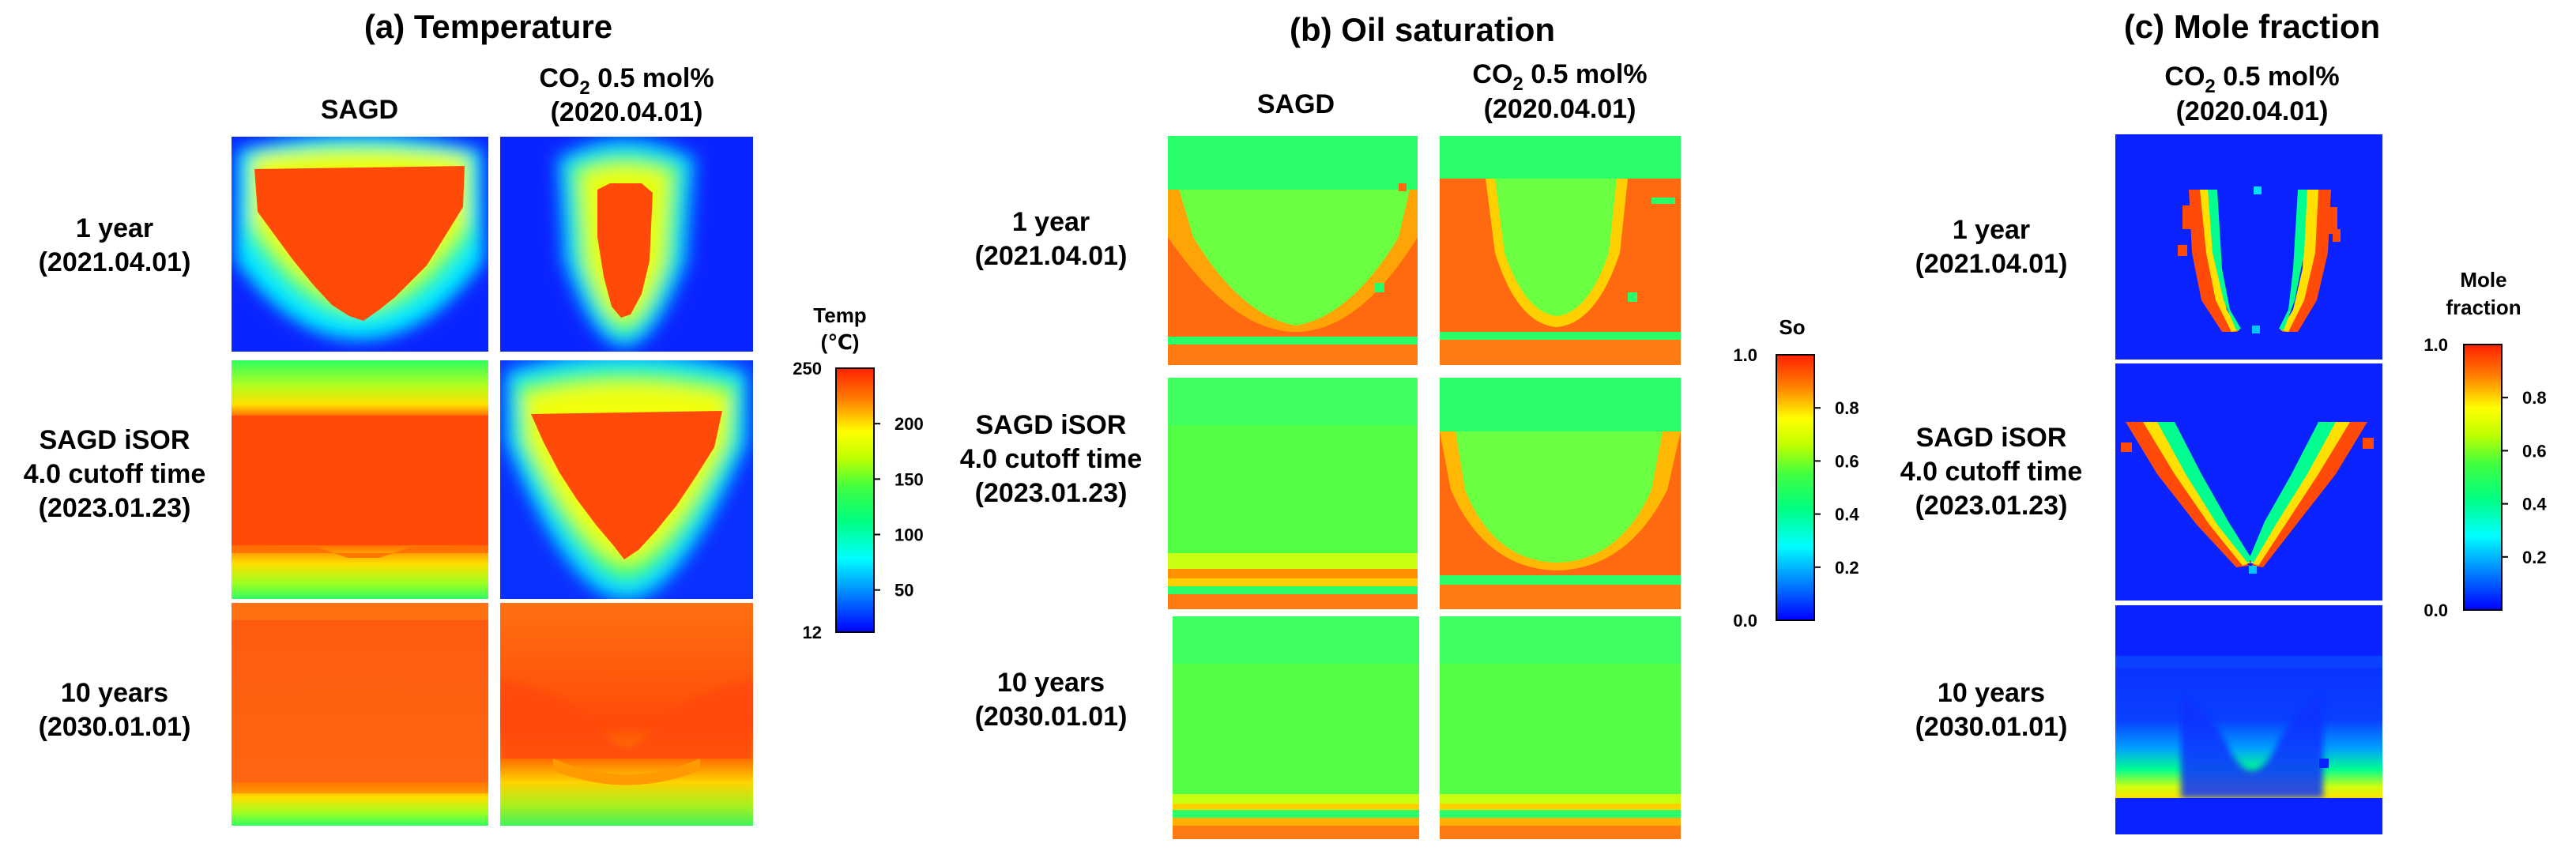 The width and height of the screenshot is (2576, 851). What do you see at coordinates (909, 424) in the screenshot?
I see `colorbar-tick-label: 200` at bounding box center [909, 424].